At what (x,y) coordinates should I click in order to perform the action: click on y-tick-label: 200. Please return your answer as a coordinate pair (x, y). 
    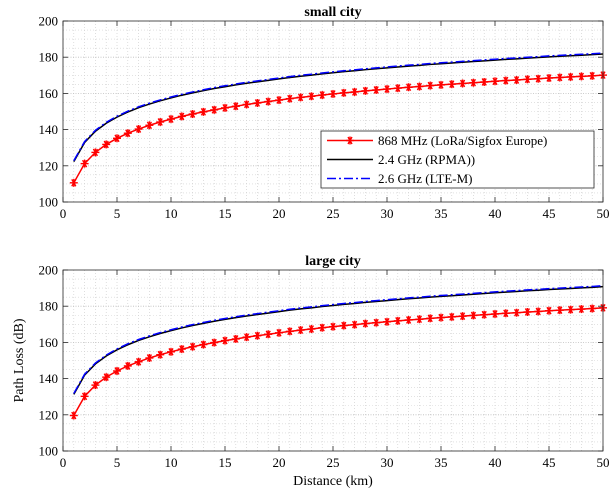
    Looking at the image, I should click on (49, 270).